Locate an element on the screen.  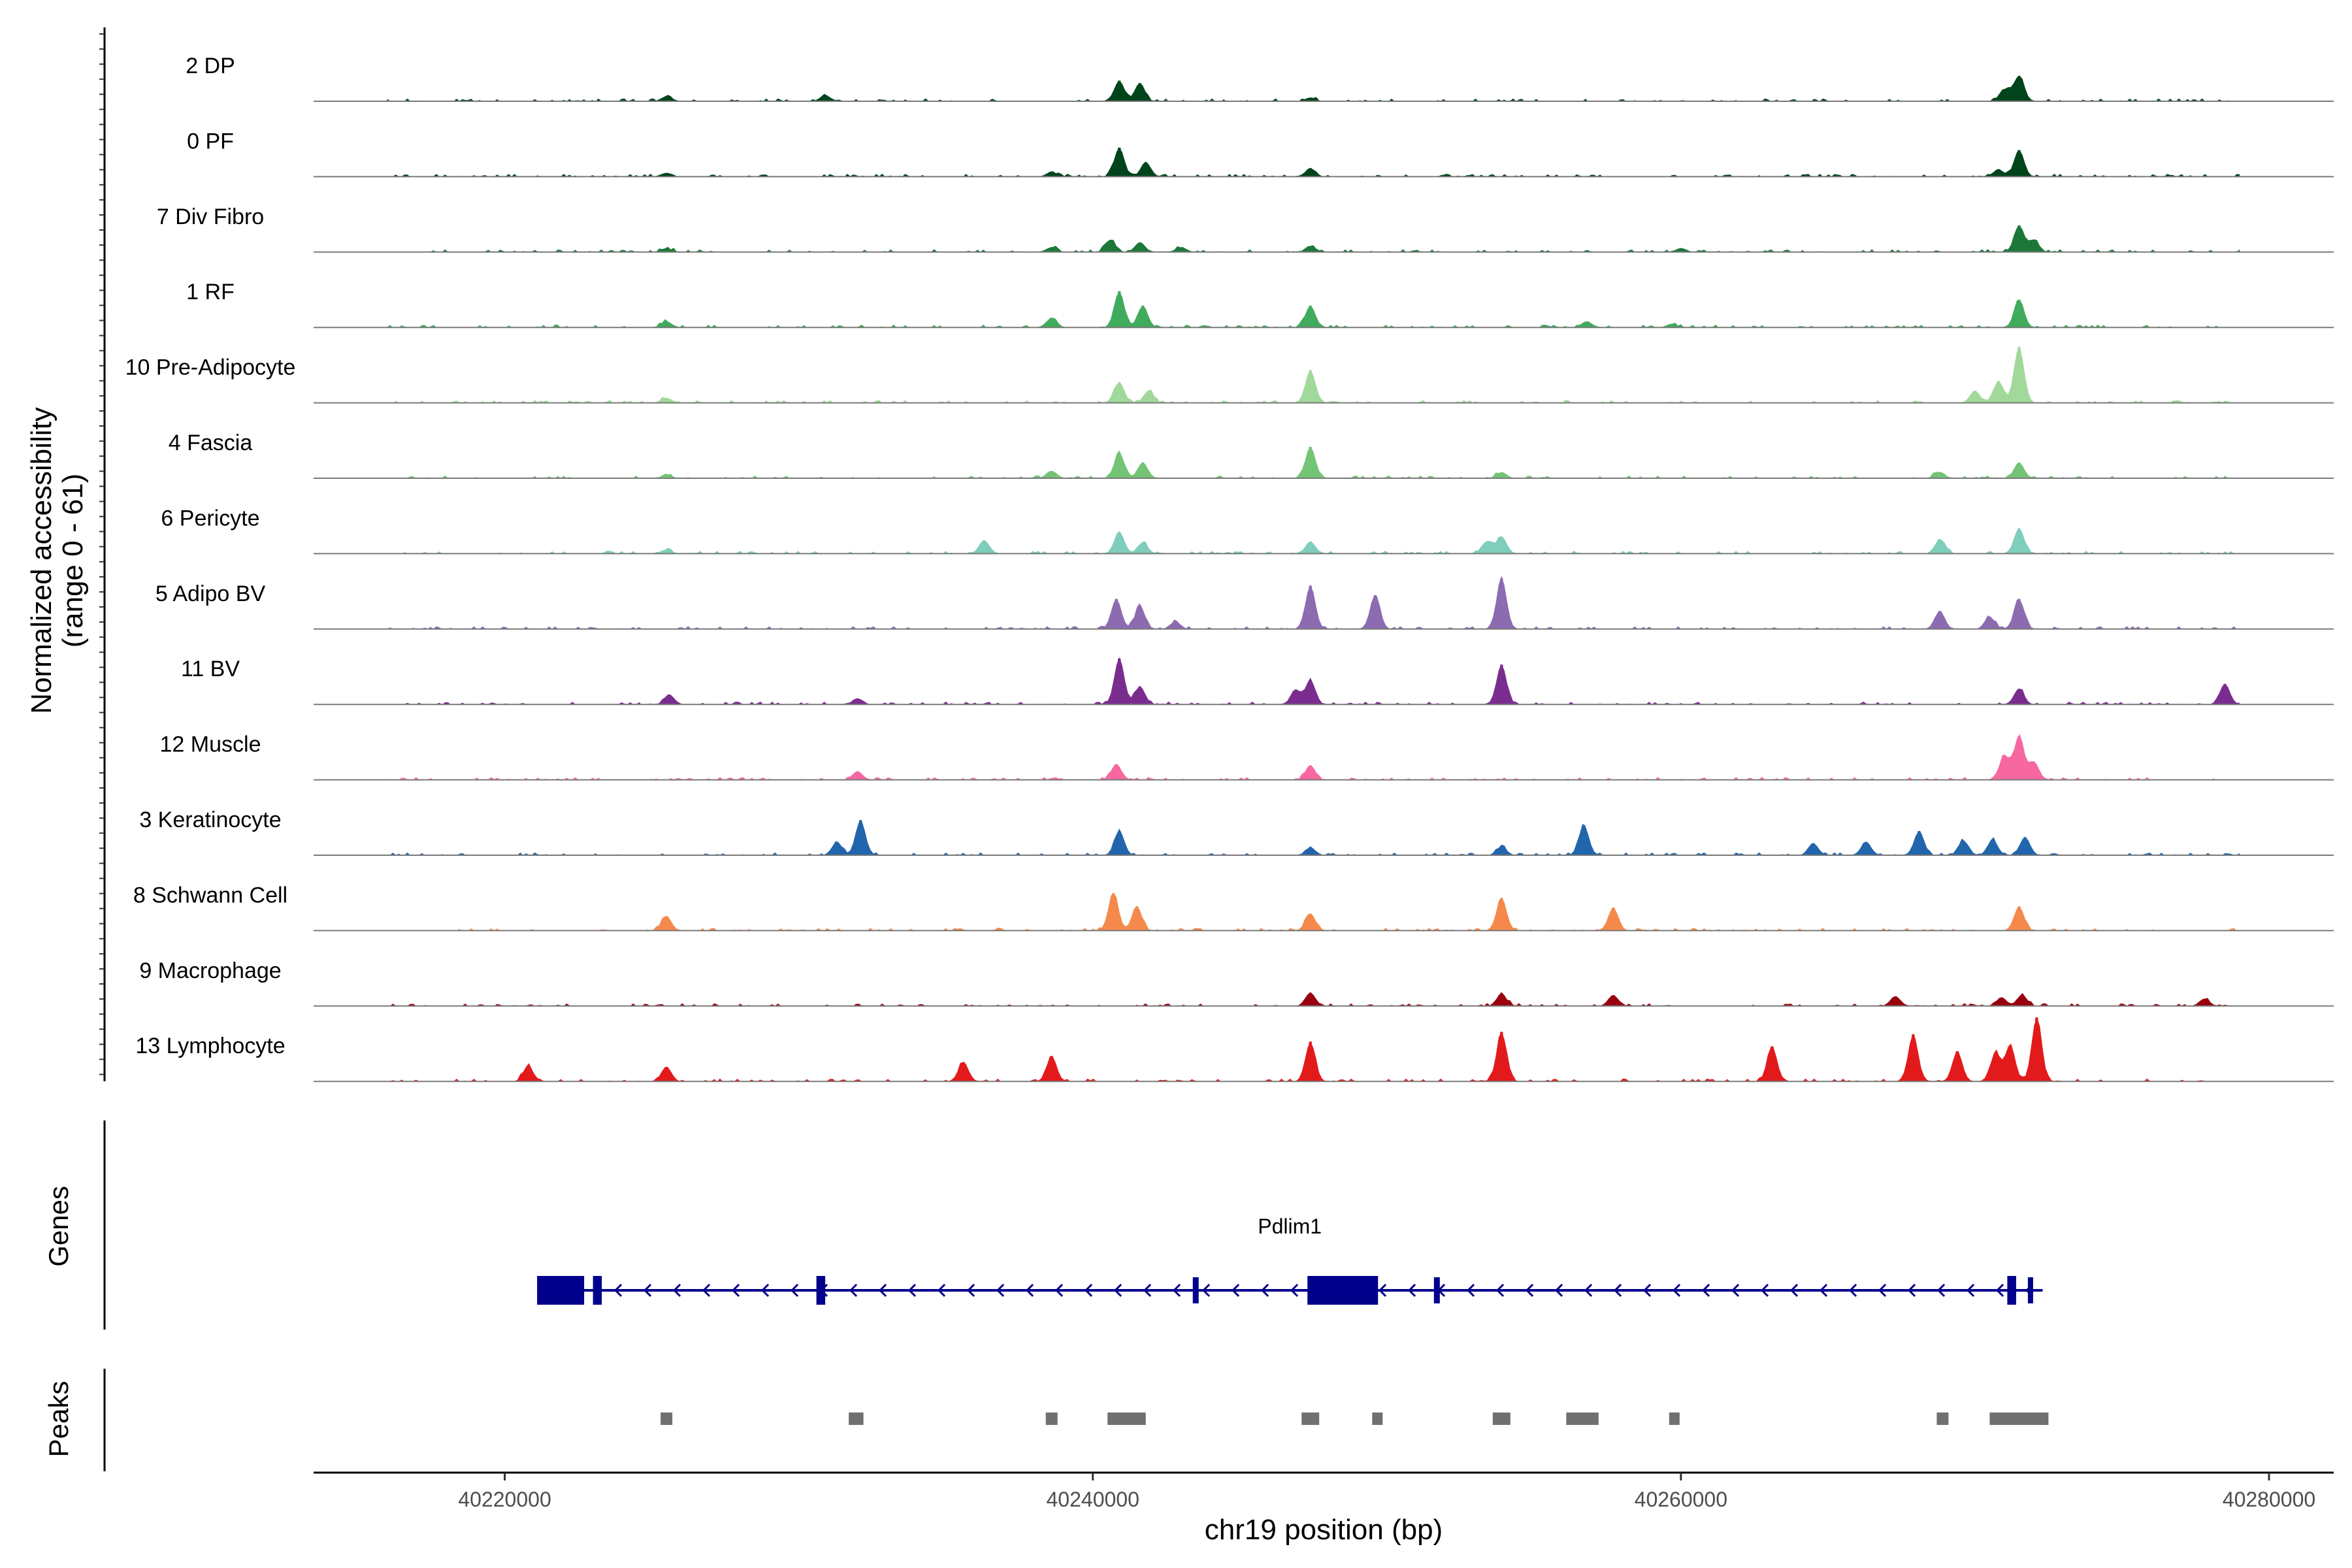
track-11-bv: 11 BV is located at coordinates (1257, 681).